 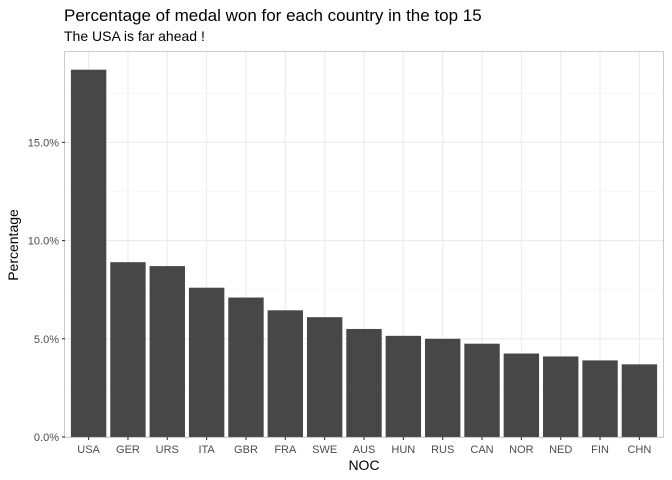 I want to click on bar-chn, so click(x=639, y=400).